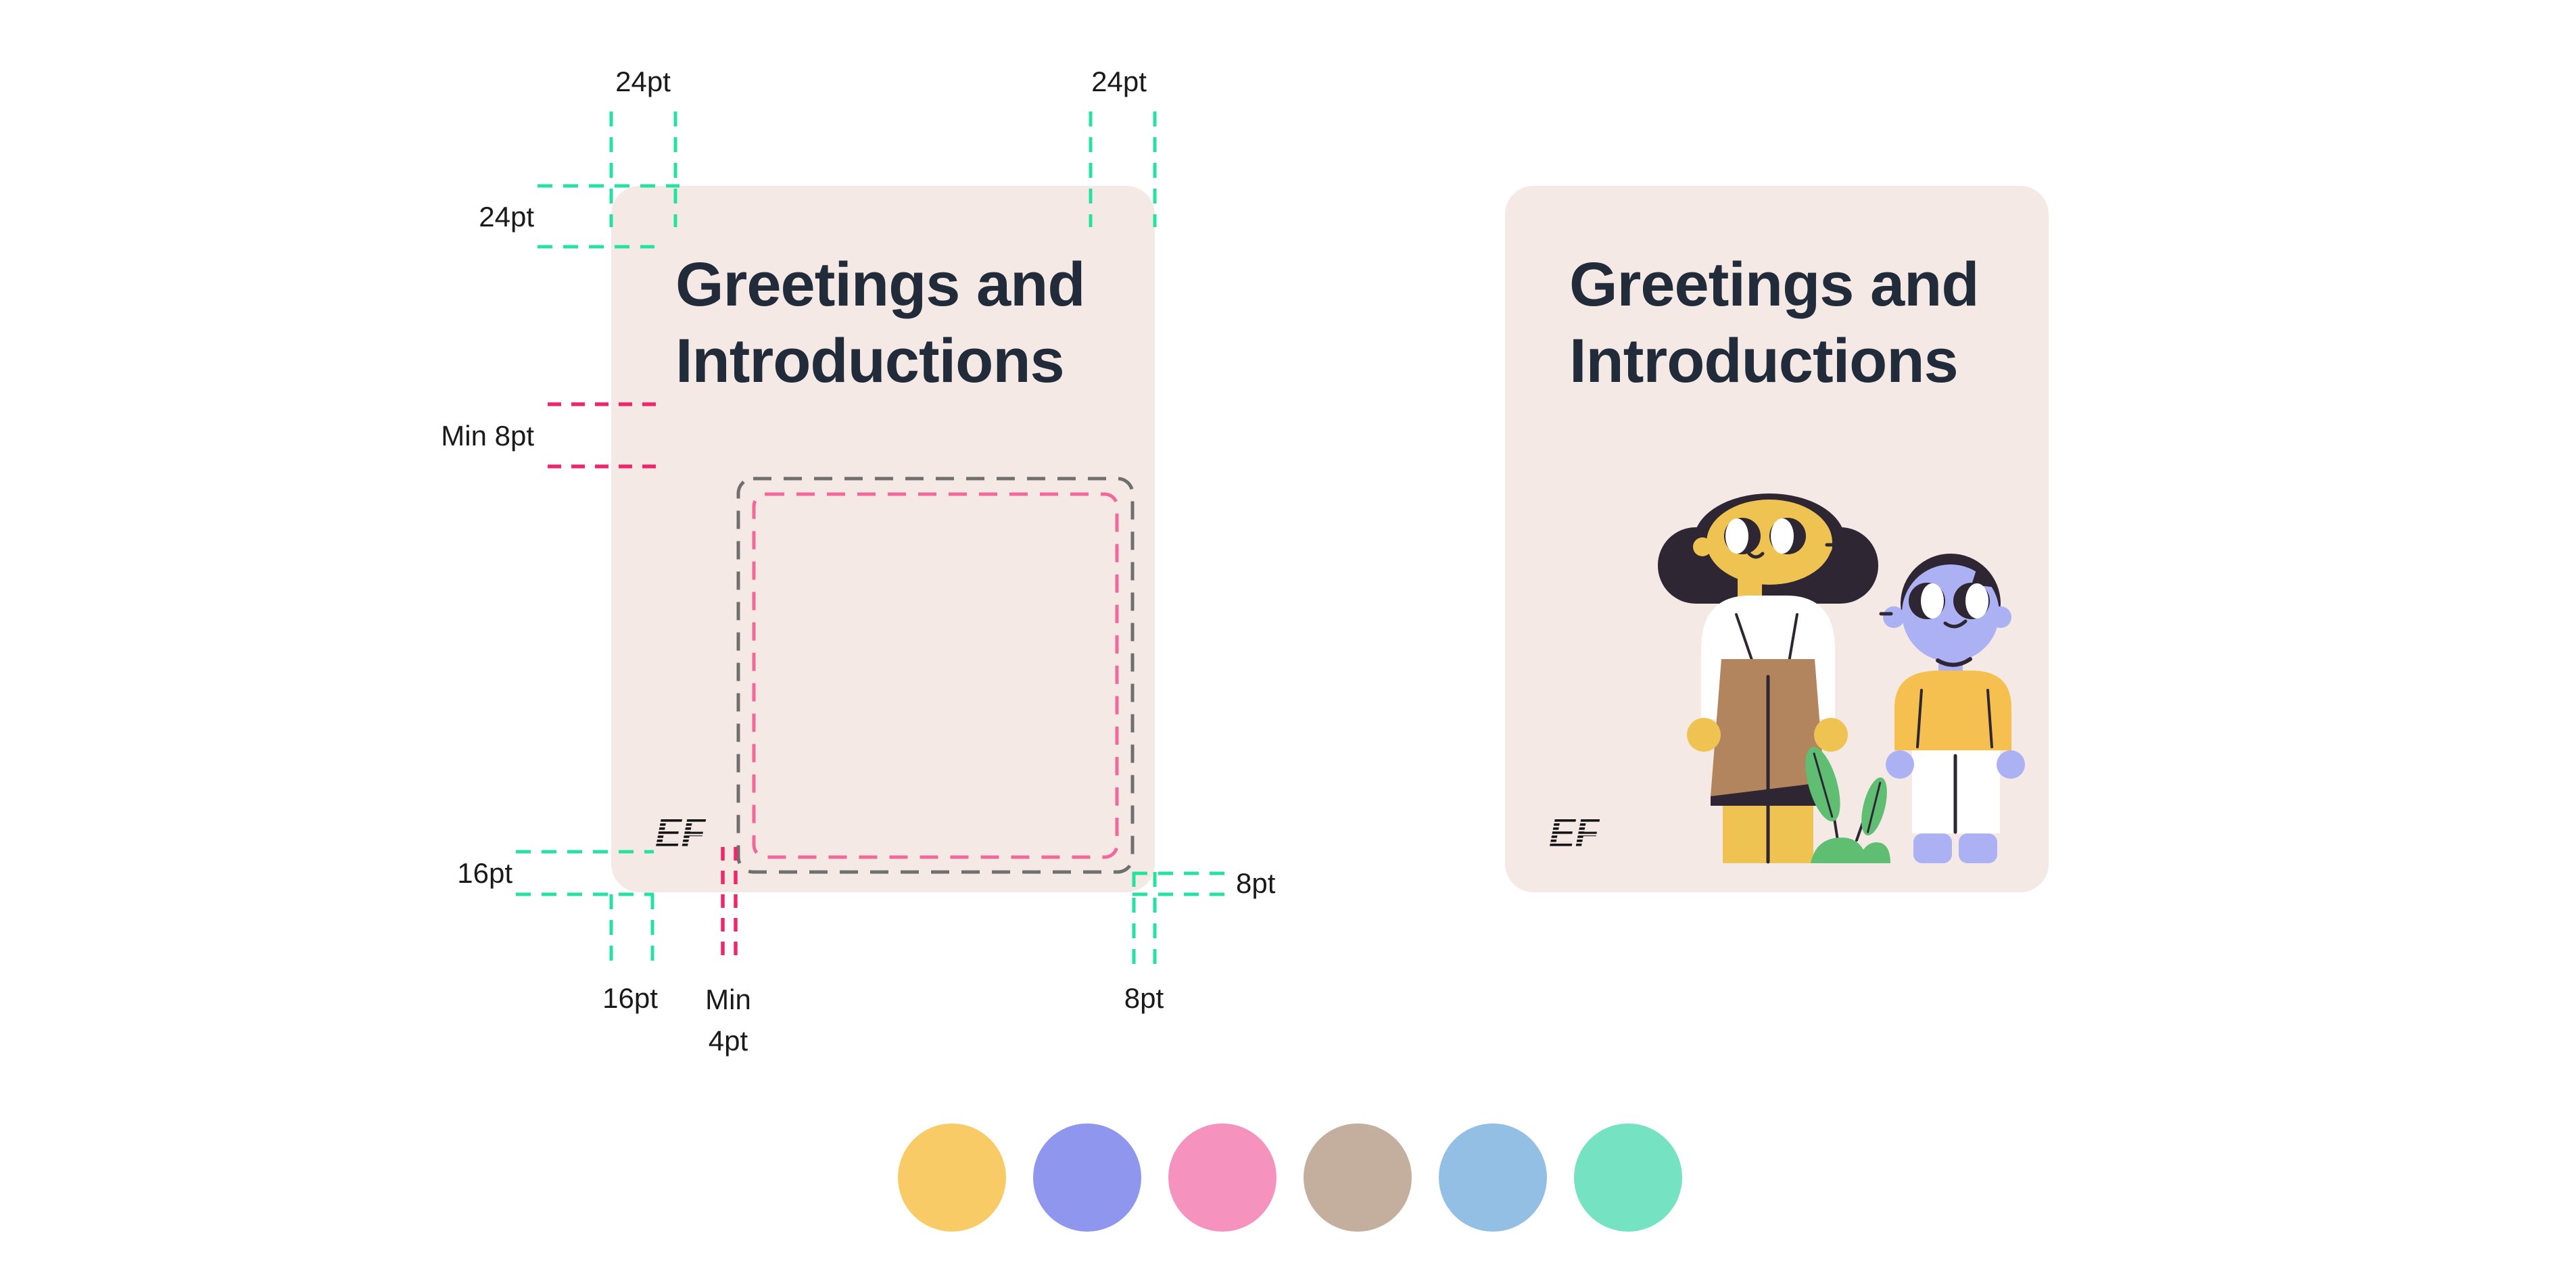  What do you see at coordinates (1744, 638) in the screenshot?
I see `woman-arm-line-left` at bounding box center [1744, 638].